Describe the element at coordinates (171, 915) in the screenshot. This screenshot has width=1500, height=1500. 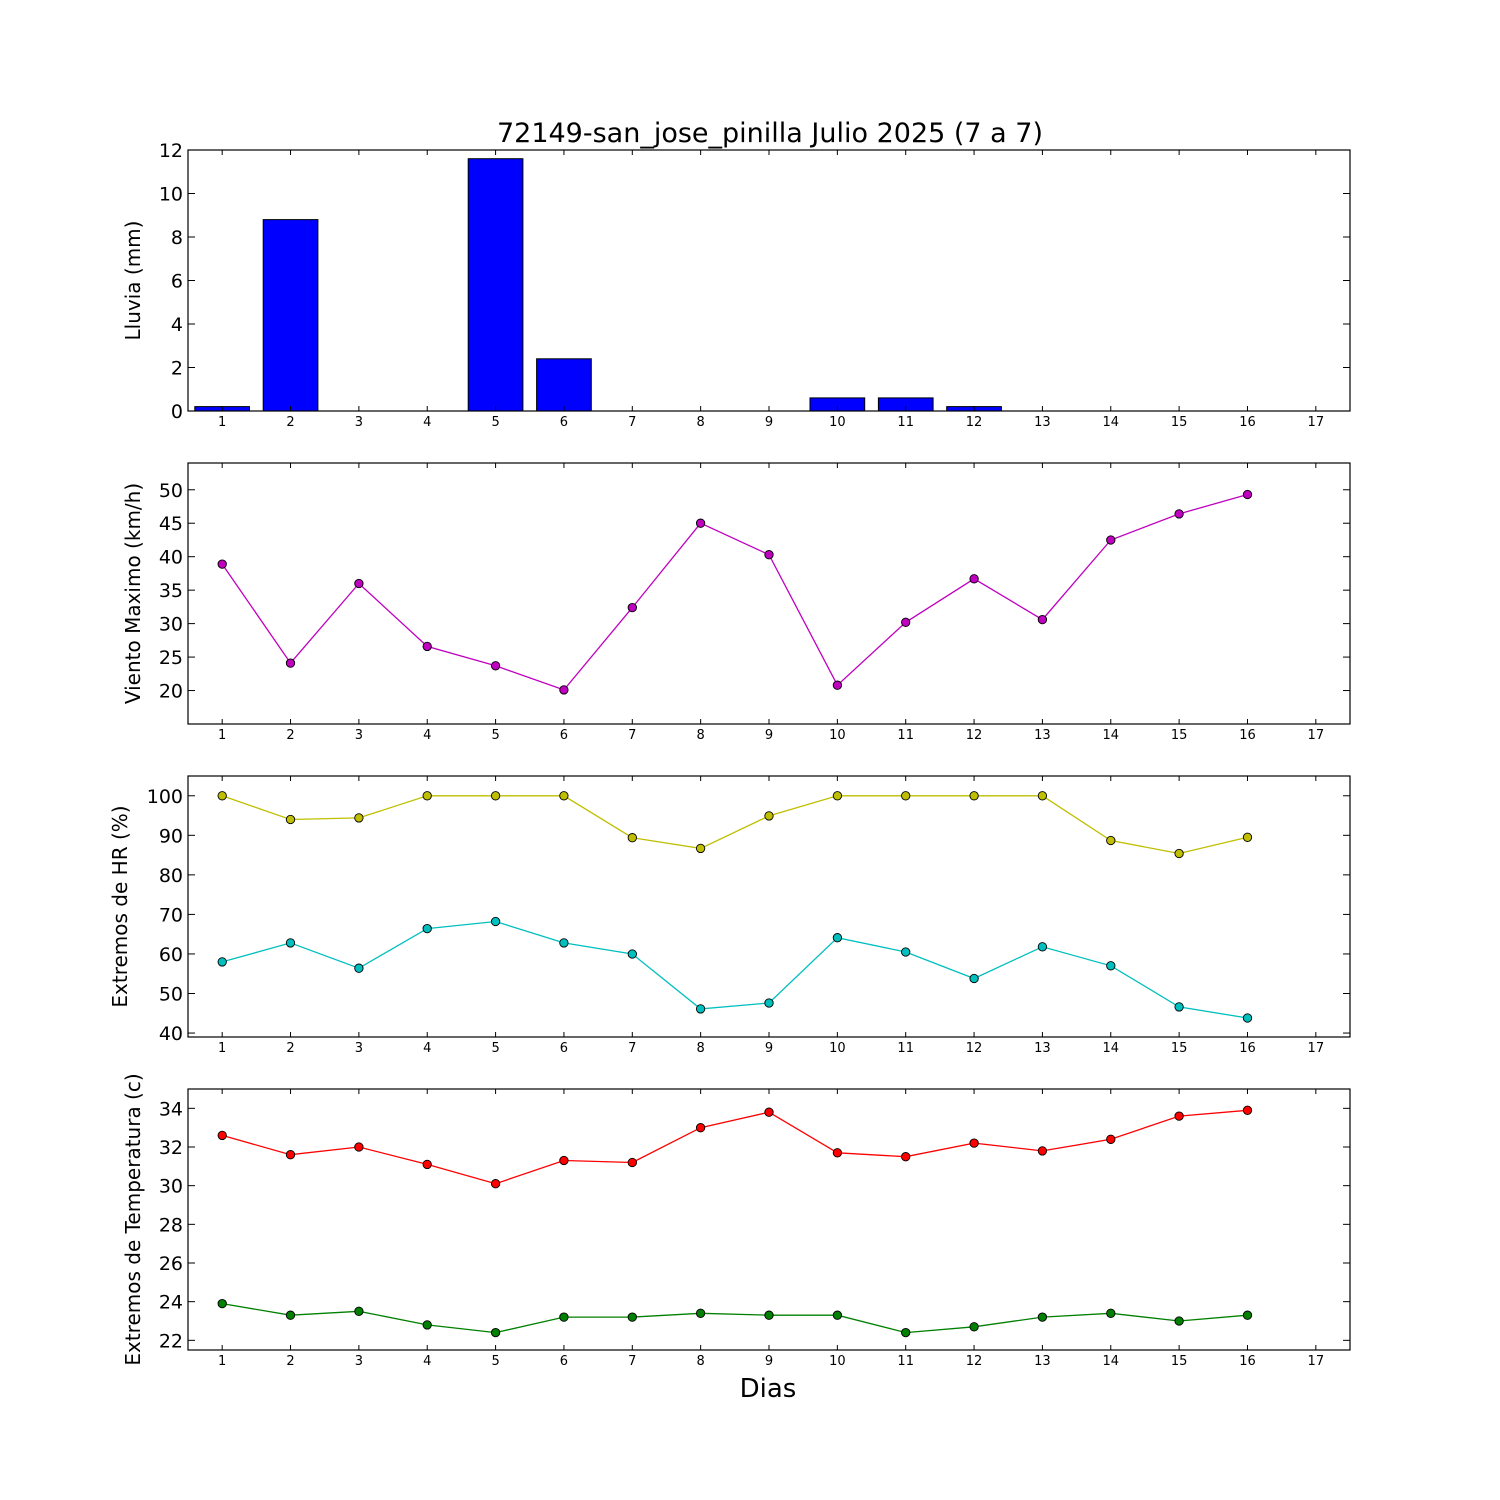
I see `y-tick-label: 70` at that location.